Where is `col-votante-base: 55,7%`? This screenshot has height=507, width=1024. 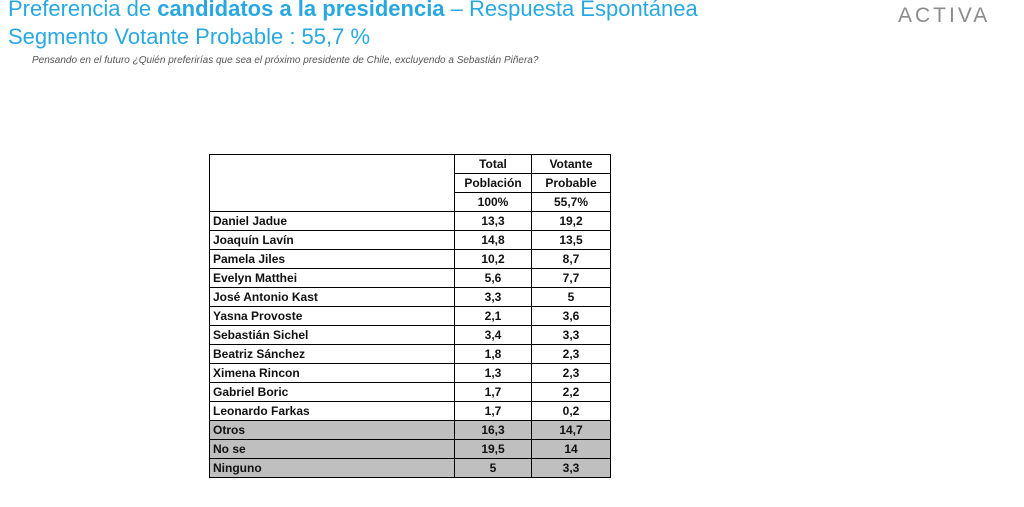 col-votante-base: 55,7% is located at coordinates (571, 202).